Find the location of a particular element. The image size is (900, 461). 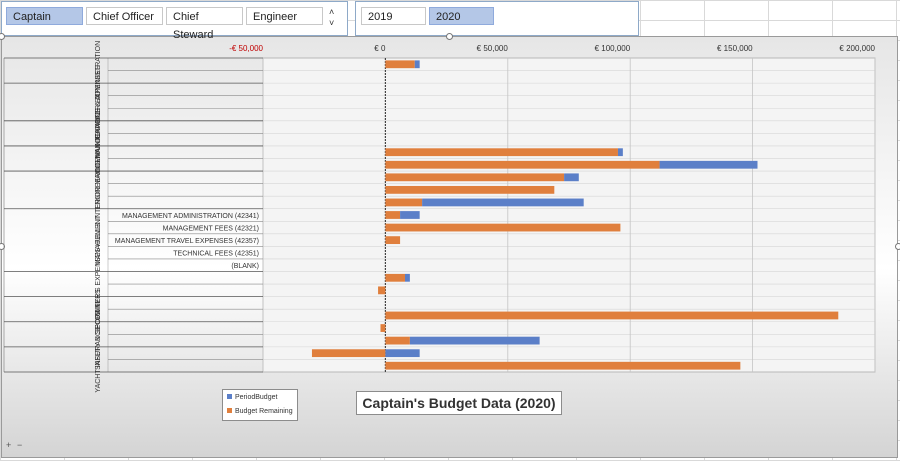

legend-item-period-budget: PeriodBudget is located at coordinates (252, 397).